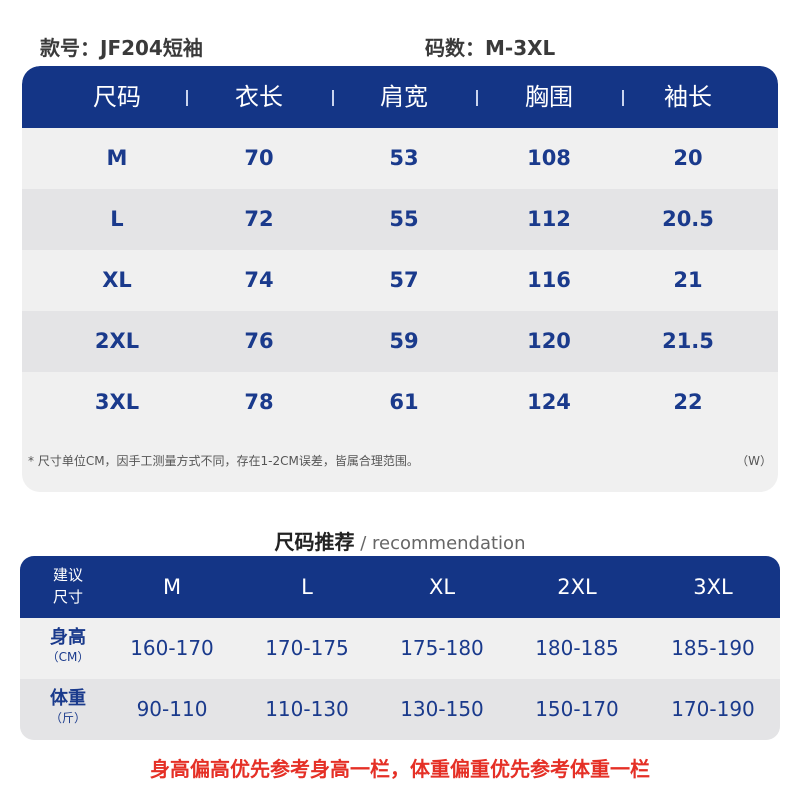 Image resolution: width=800 pixels, height=800 pixels. Describe the element at coordinates (688, 158) in the screenshot. I see `cell-sleeve: 20` at that location.